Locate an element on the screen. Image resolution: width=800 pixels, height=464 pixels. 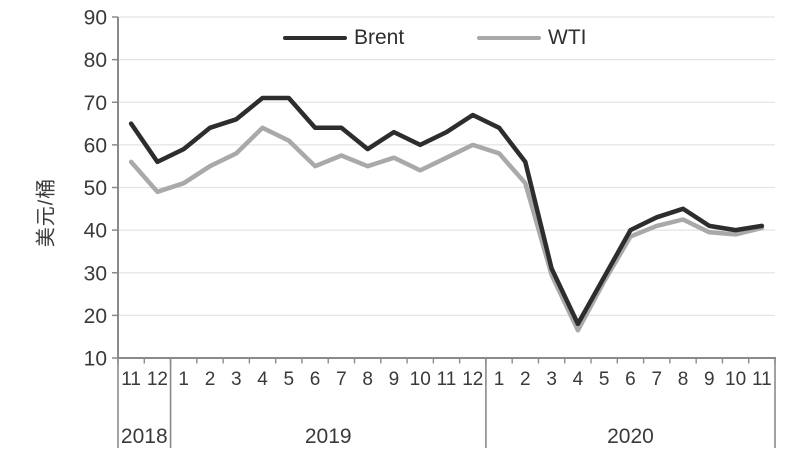
y-axis-tick-label: 30 is located at coordinates (95, 273).